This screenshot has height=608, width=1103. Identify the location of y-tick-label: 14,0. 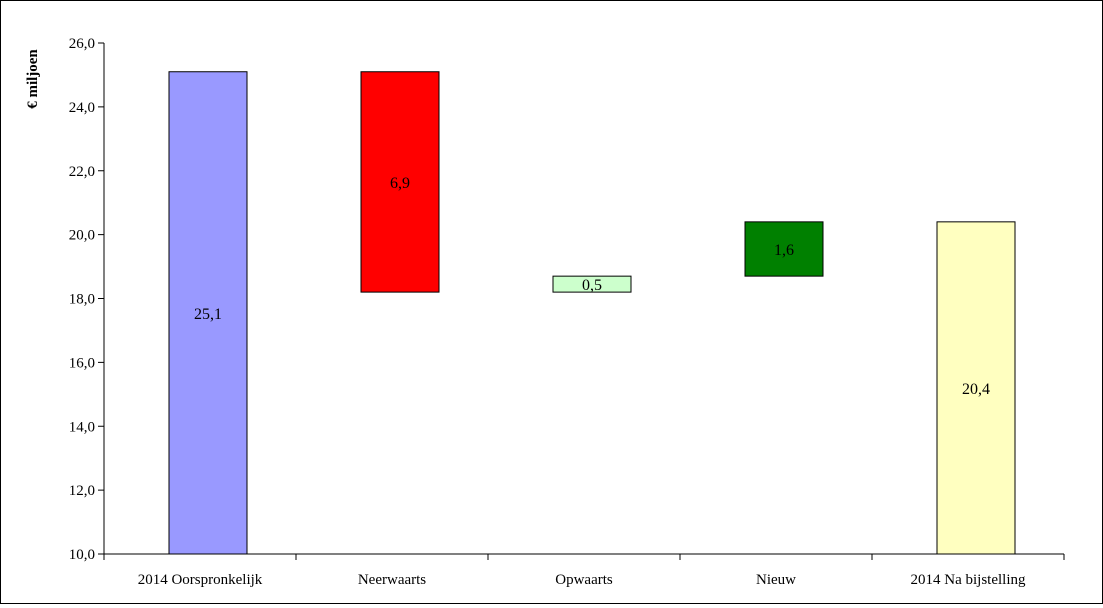
(82, 427).